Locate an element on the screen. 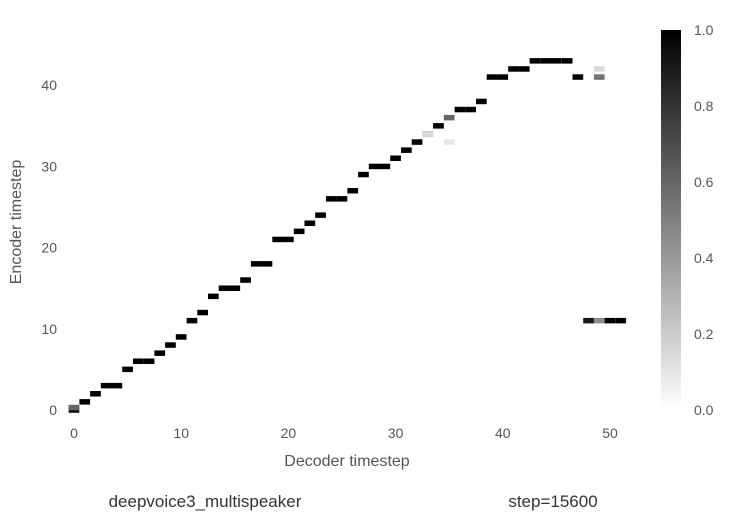 This screenshot has width=730, height=512. colorbar-tick-label: 0.0 is located at coordinates (704, 410).